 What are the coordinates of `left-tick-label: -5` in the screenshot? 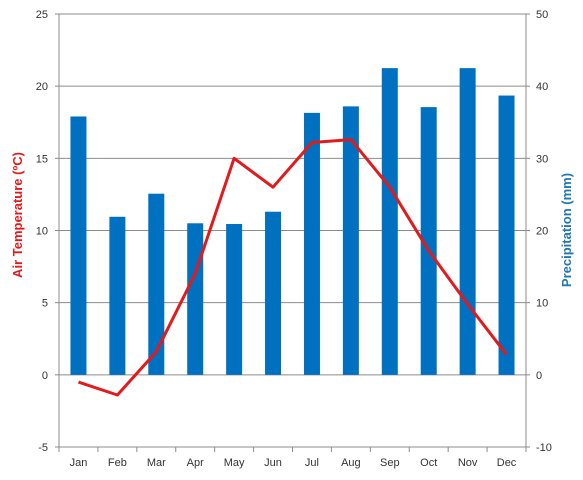 It's located at (43, 448).